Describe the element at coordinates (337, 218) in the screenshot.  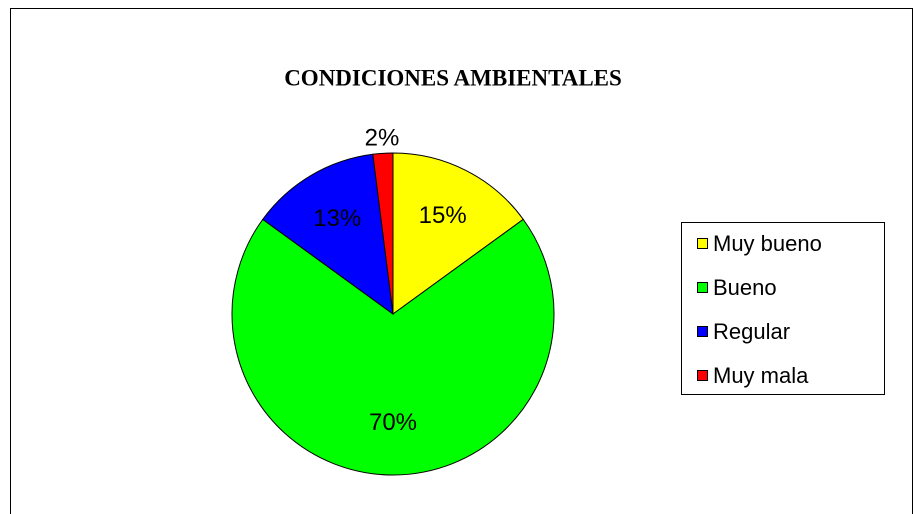
I see `data-label: 13%` at that location.